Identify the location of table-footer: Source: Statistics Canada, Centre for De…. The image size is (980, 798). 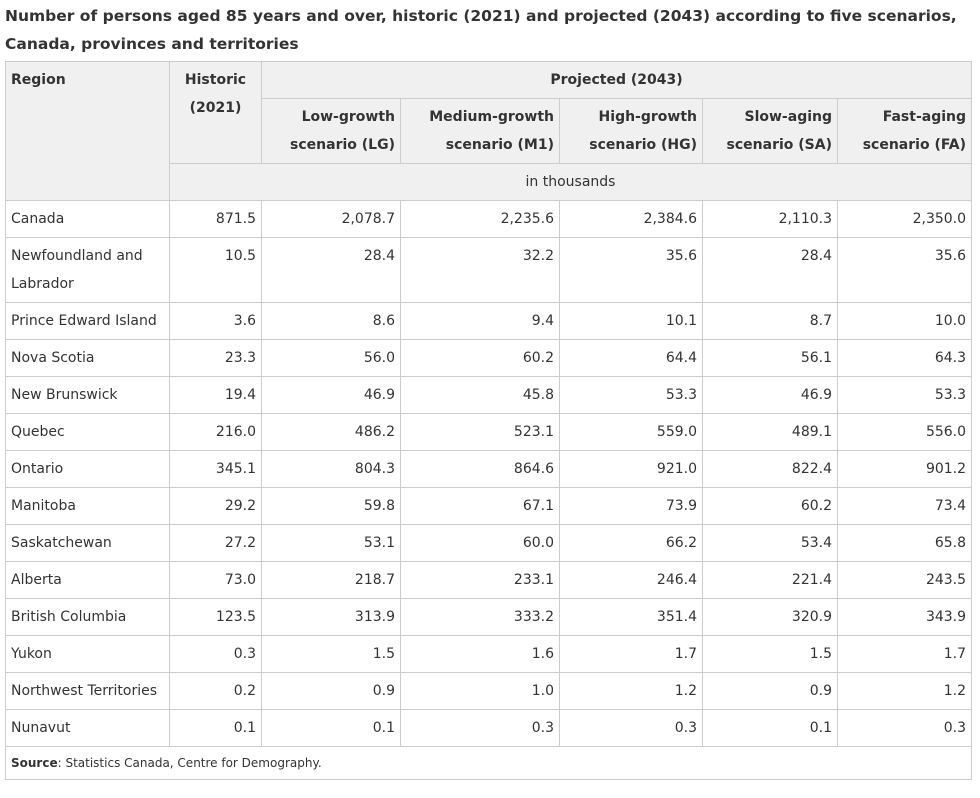
(488, 763).